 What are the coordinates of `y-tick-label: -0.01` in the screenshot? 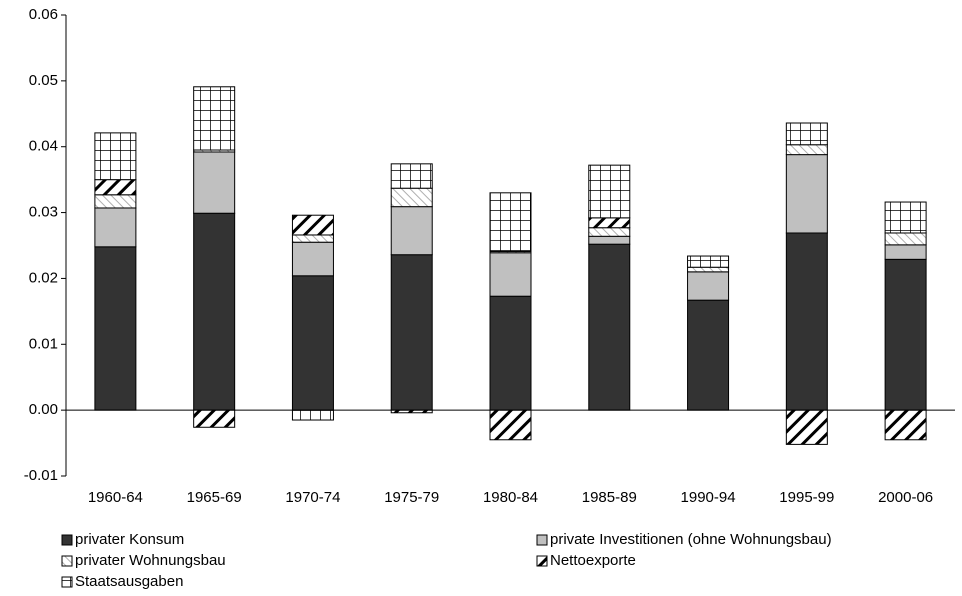 It's located at (41, 475).